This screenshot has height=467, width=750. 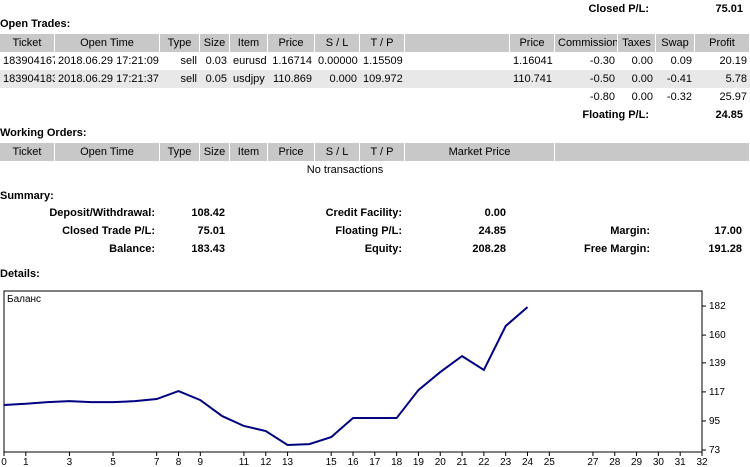 I want to click on table-cell: 0.00000, so click(x=338, y=61).